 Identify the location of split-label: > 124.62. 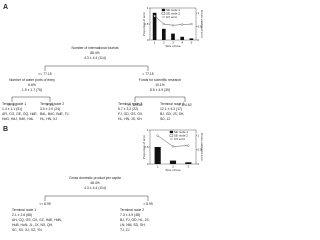
(184, 105).